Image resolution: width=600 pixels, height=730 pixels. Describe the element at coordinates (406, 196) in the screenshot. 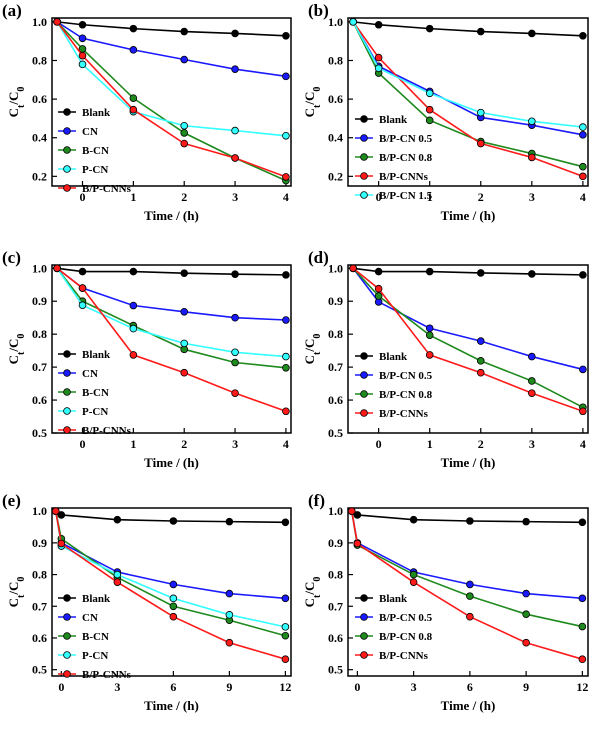

I see `legend-label: B/P-CN 1.5` at that location.